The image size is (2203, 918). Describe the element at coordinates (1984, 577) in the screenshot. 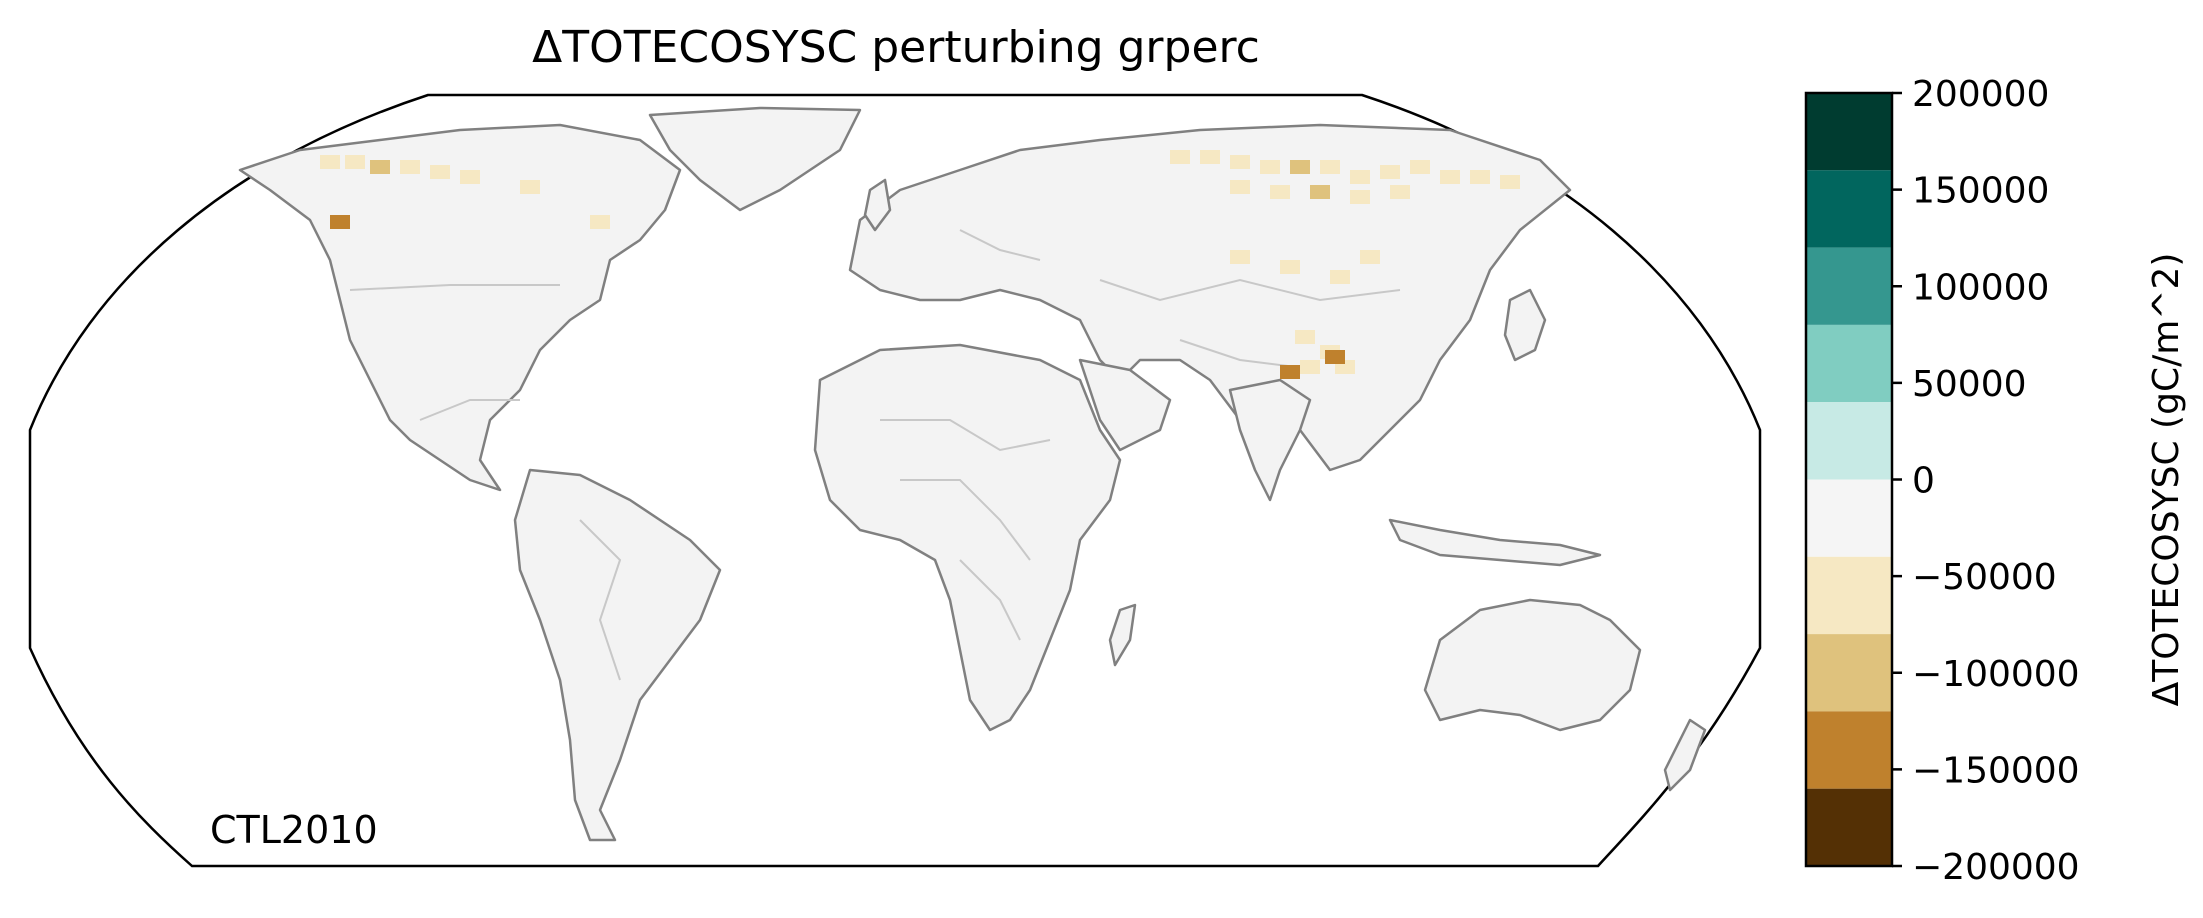

I see `colorbar-tick-label: −50000` at that location.